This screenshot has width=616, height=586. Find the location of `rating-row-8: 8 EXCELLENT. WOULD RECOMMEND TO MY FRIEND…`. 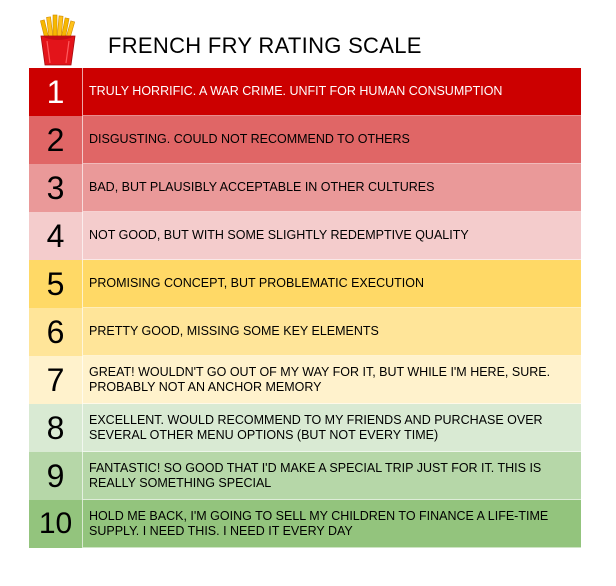

rating-row-8: 8 EXCELLENT. WOULD RECOMMEND TO MY FRIEND… is located at coordinates (305, 428).